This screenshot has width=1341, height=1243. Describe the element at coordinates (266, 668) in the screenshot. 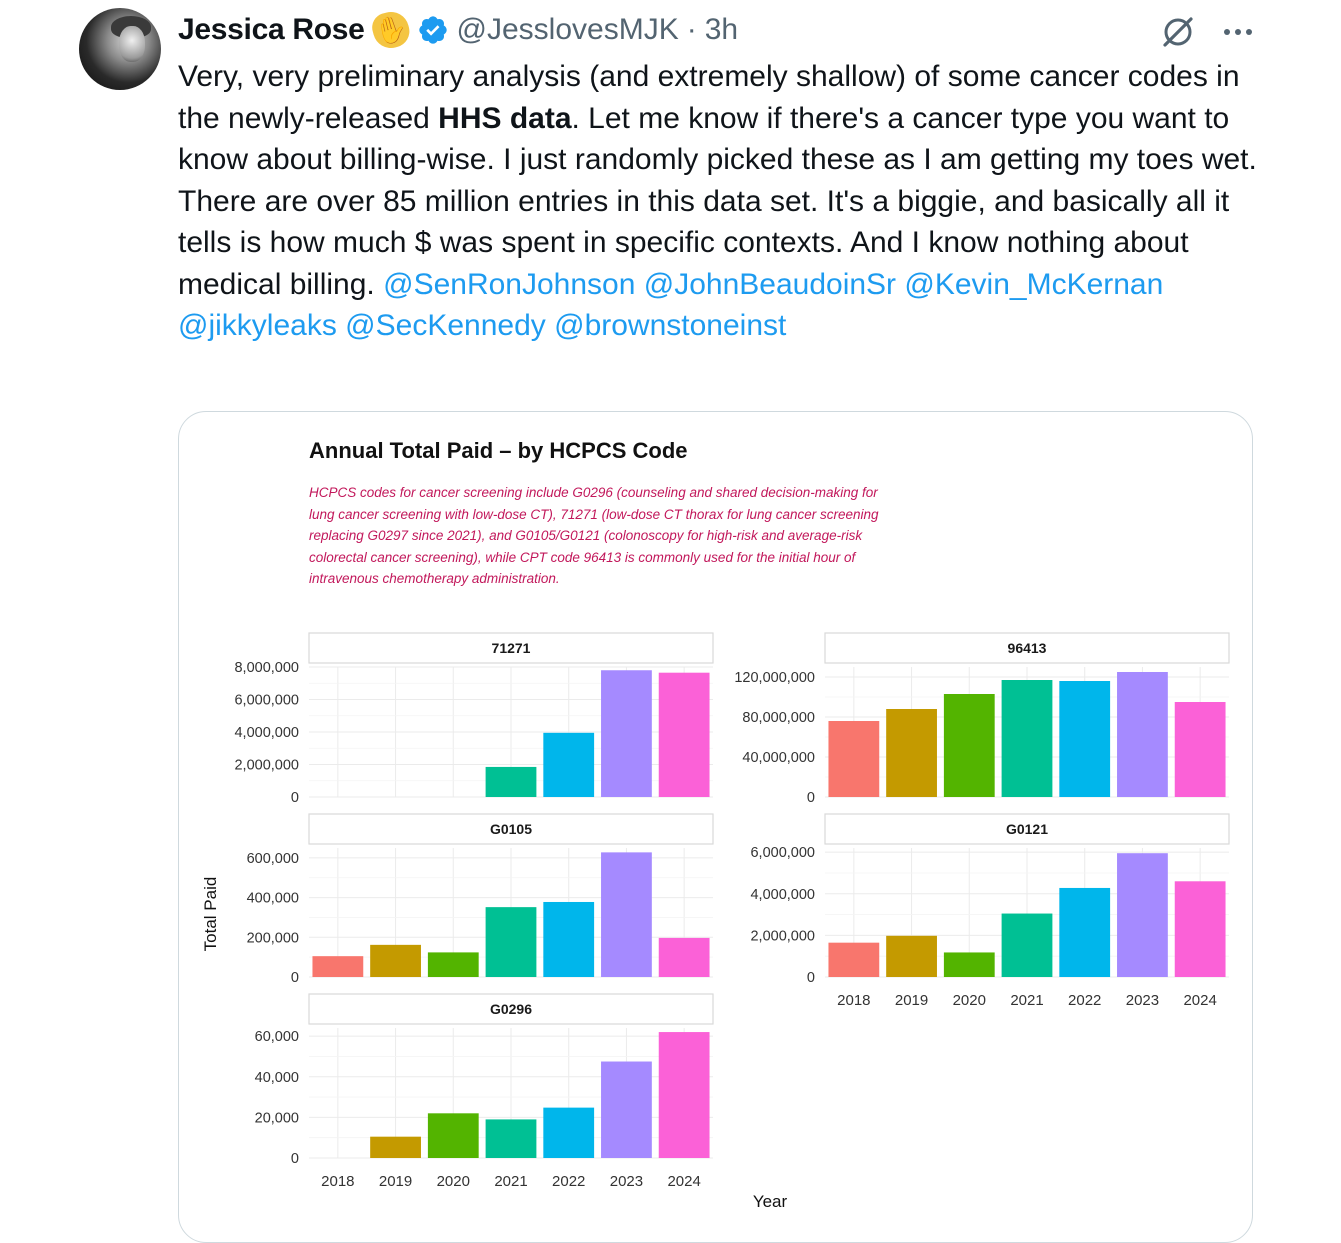

I see `y-tick-label: 8,000,000` at that location.